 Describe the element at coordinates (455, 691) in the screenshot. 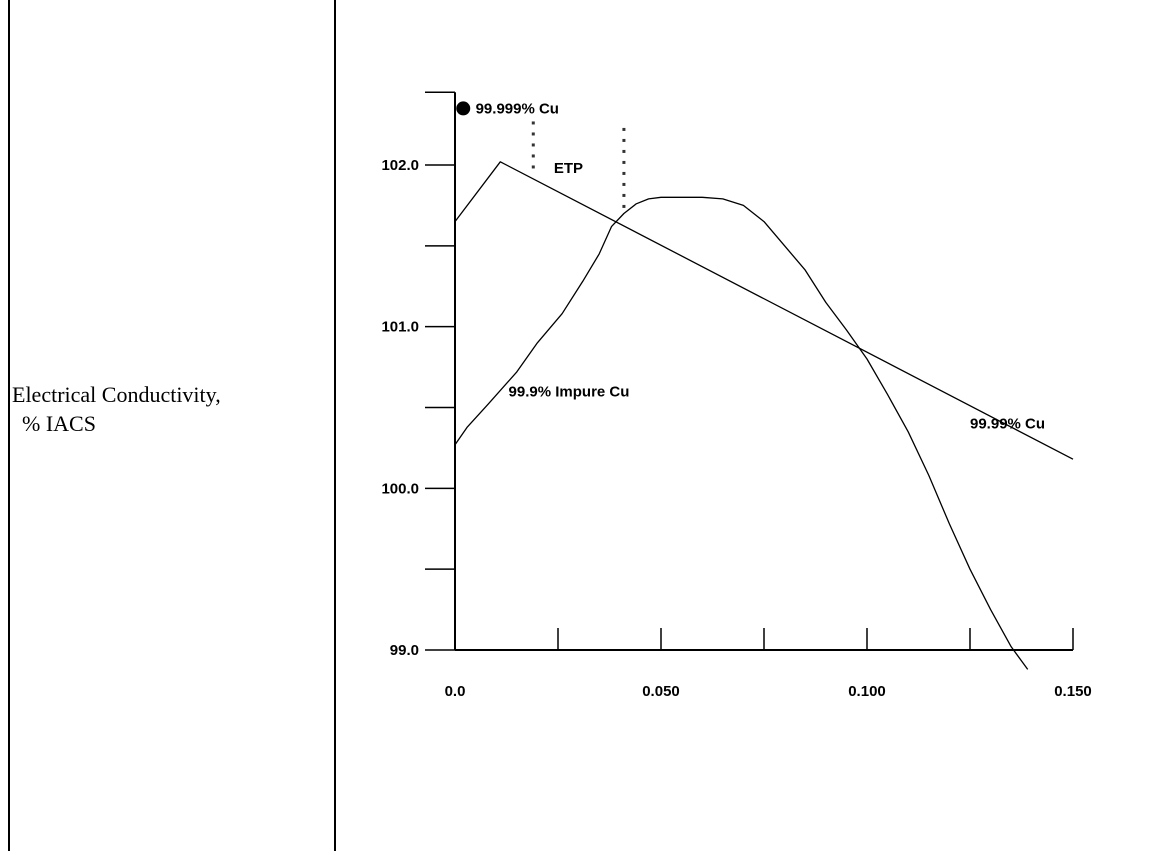

I see `x-tick-label: 0.0` at that location.